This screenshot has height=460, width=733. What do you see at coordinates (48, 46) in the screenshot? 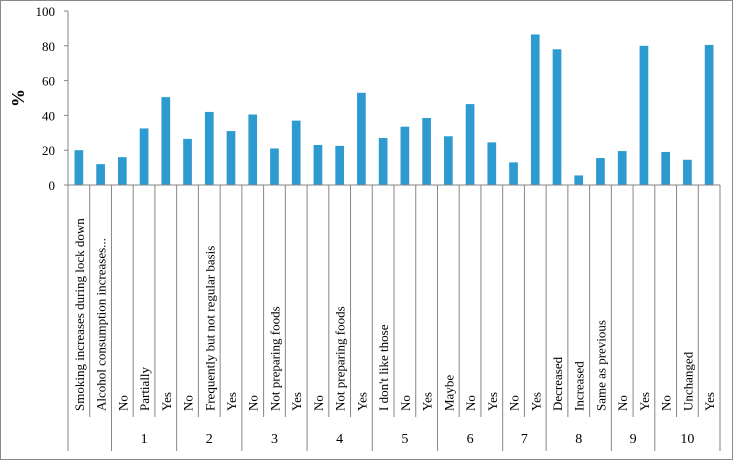
I see `y-tick-label: 80` at bounding box center [48, 46].